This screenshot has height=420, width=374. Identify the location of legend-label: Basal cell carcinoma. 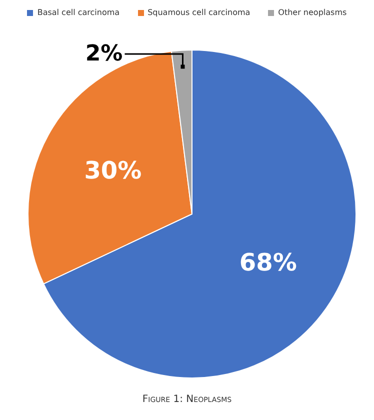
(78, 12).